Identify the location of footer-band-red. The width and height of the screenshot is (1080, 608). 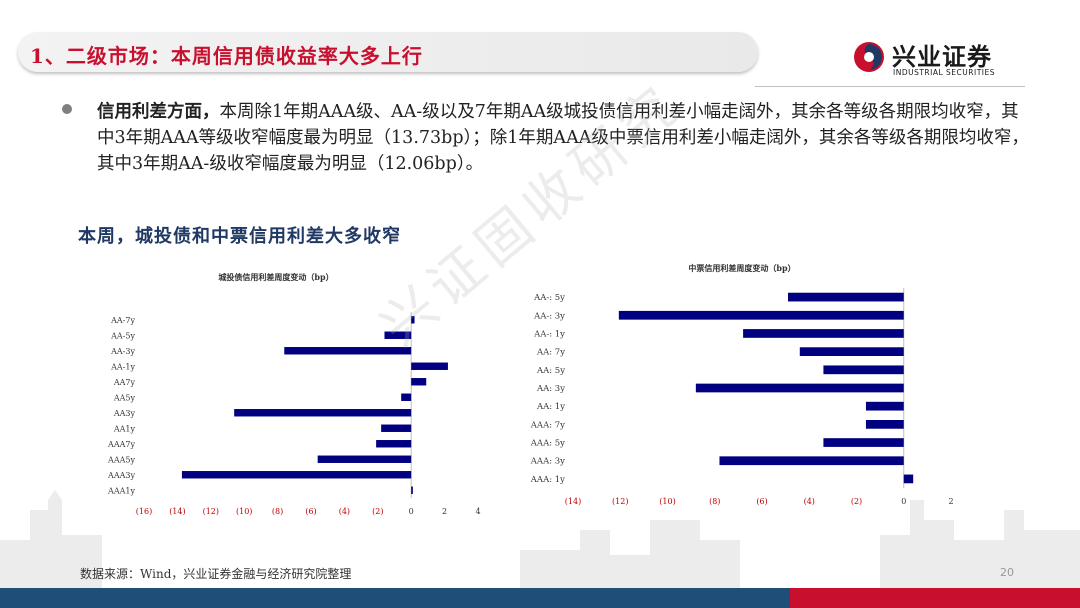
(935, 598).